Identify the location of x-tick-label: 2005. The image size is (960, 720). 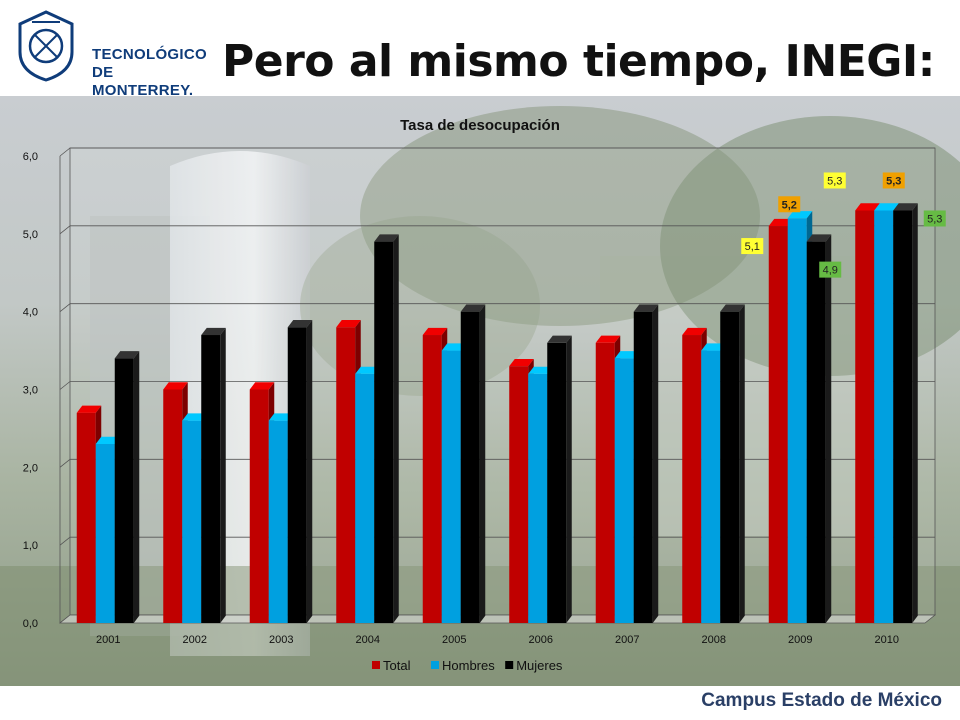
(454, 640).